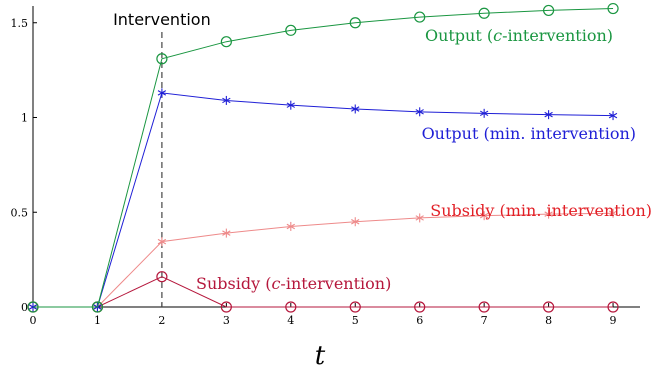 This screenshot has width=653, height=371. What do you see at coordinates (613, 320) in the screenshot?
I see `x-tick-label: 9` at bounding box center [613, 320].